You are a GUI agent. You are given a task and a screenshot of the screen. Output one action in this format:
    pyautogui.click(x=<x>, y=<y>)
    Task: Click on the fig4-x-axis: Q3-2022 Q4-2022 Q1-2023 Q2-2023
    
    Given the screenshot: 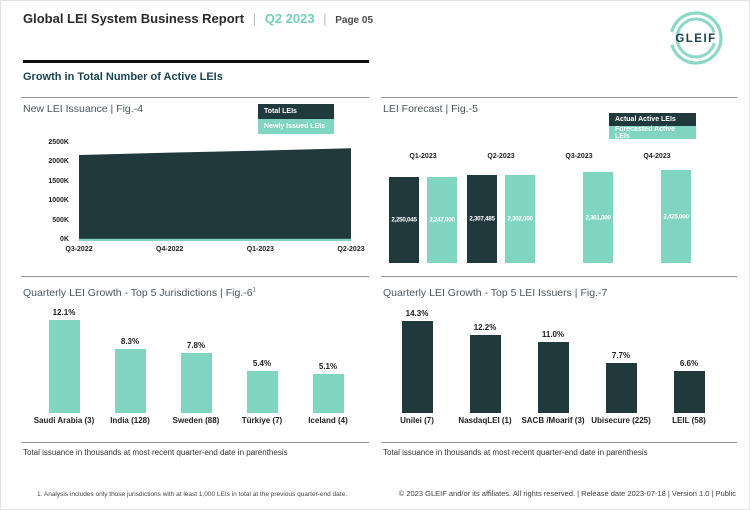 What is the action you would take?
    pyautogui.click(x=214, y=251)
    